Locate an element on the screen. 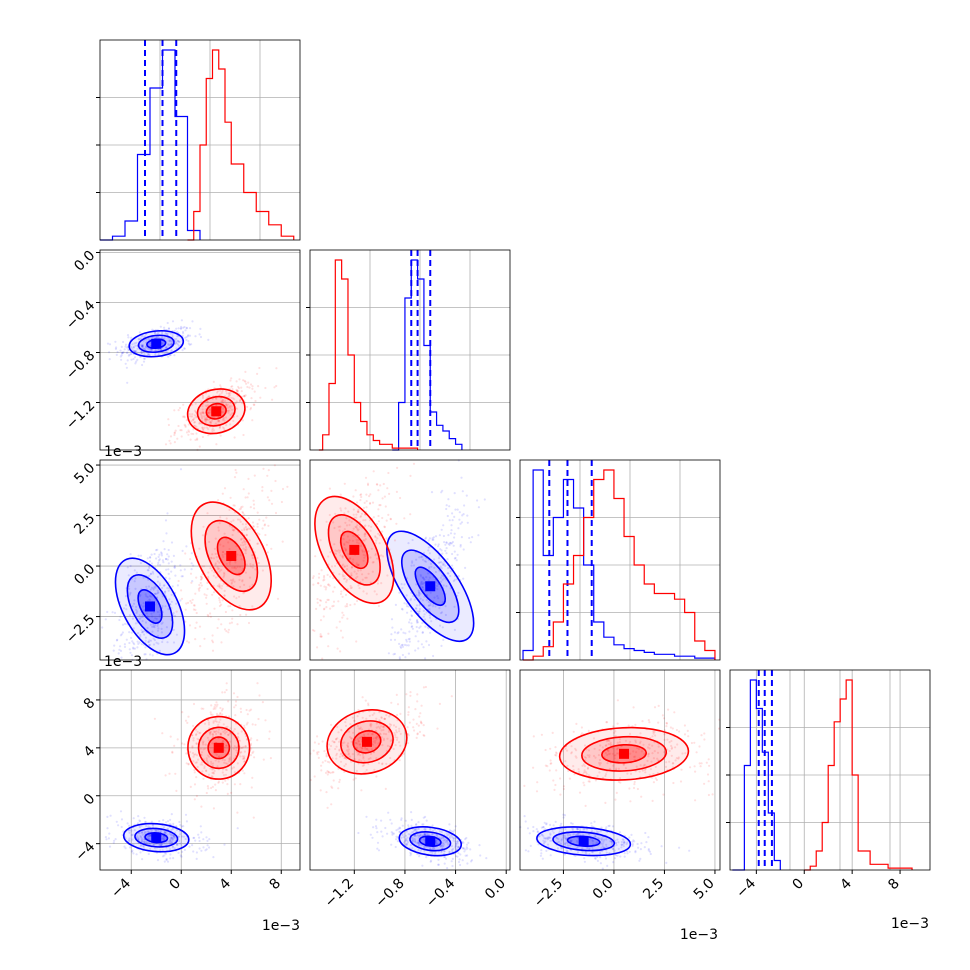 The width and height of the screenshot is (970, 970). gridlines is located at coordinates (830, 770).